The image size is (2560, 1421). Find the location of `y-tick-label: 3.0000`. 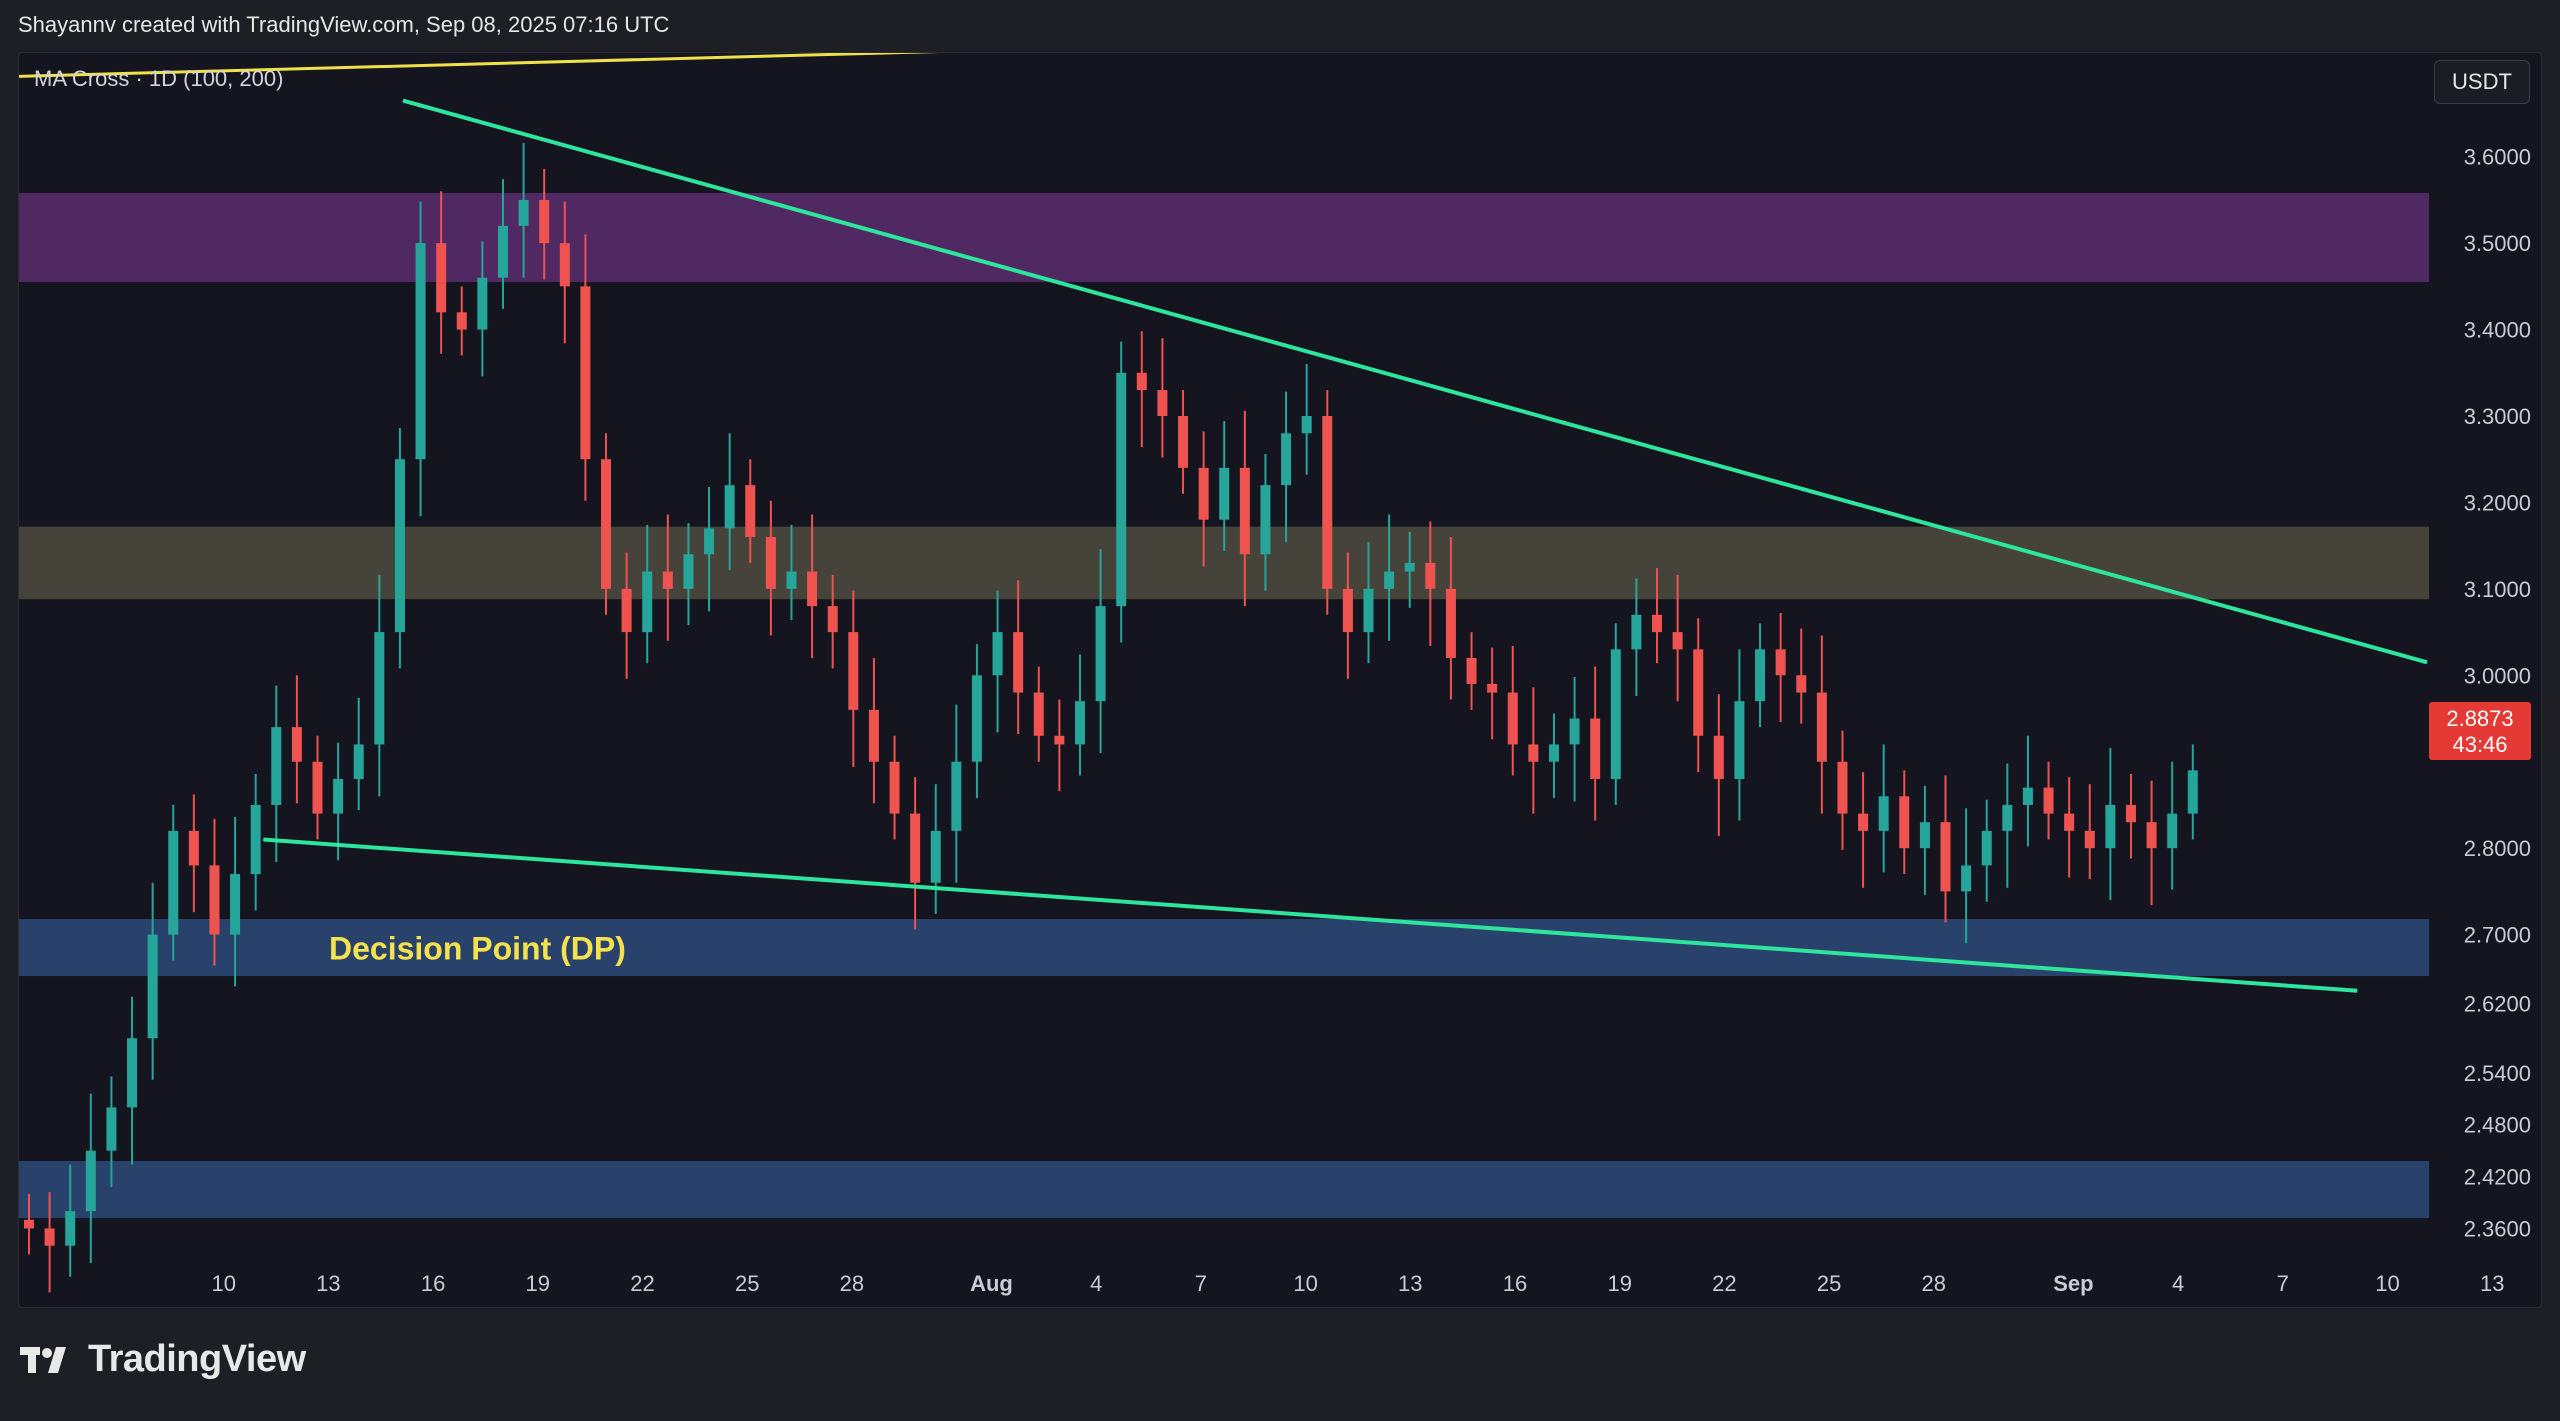

y-tick-label: 3.0000 is located at coordinates (2497, 675).